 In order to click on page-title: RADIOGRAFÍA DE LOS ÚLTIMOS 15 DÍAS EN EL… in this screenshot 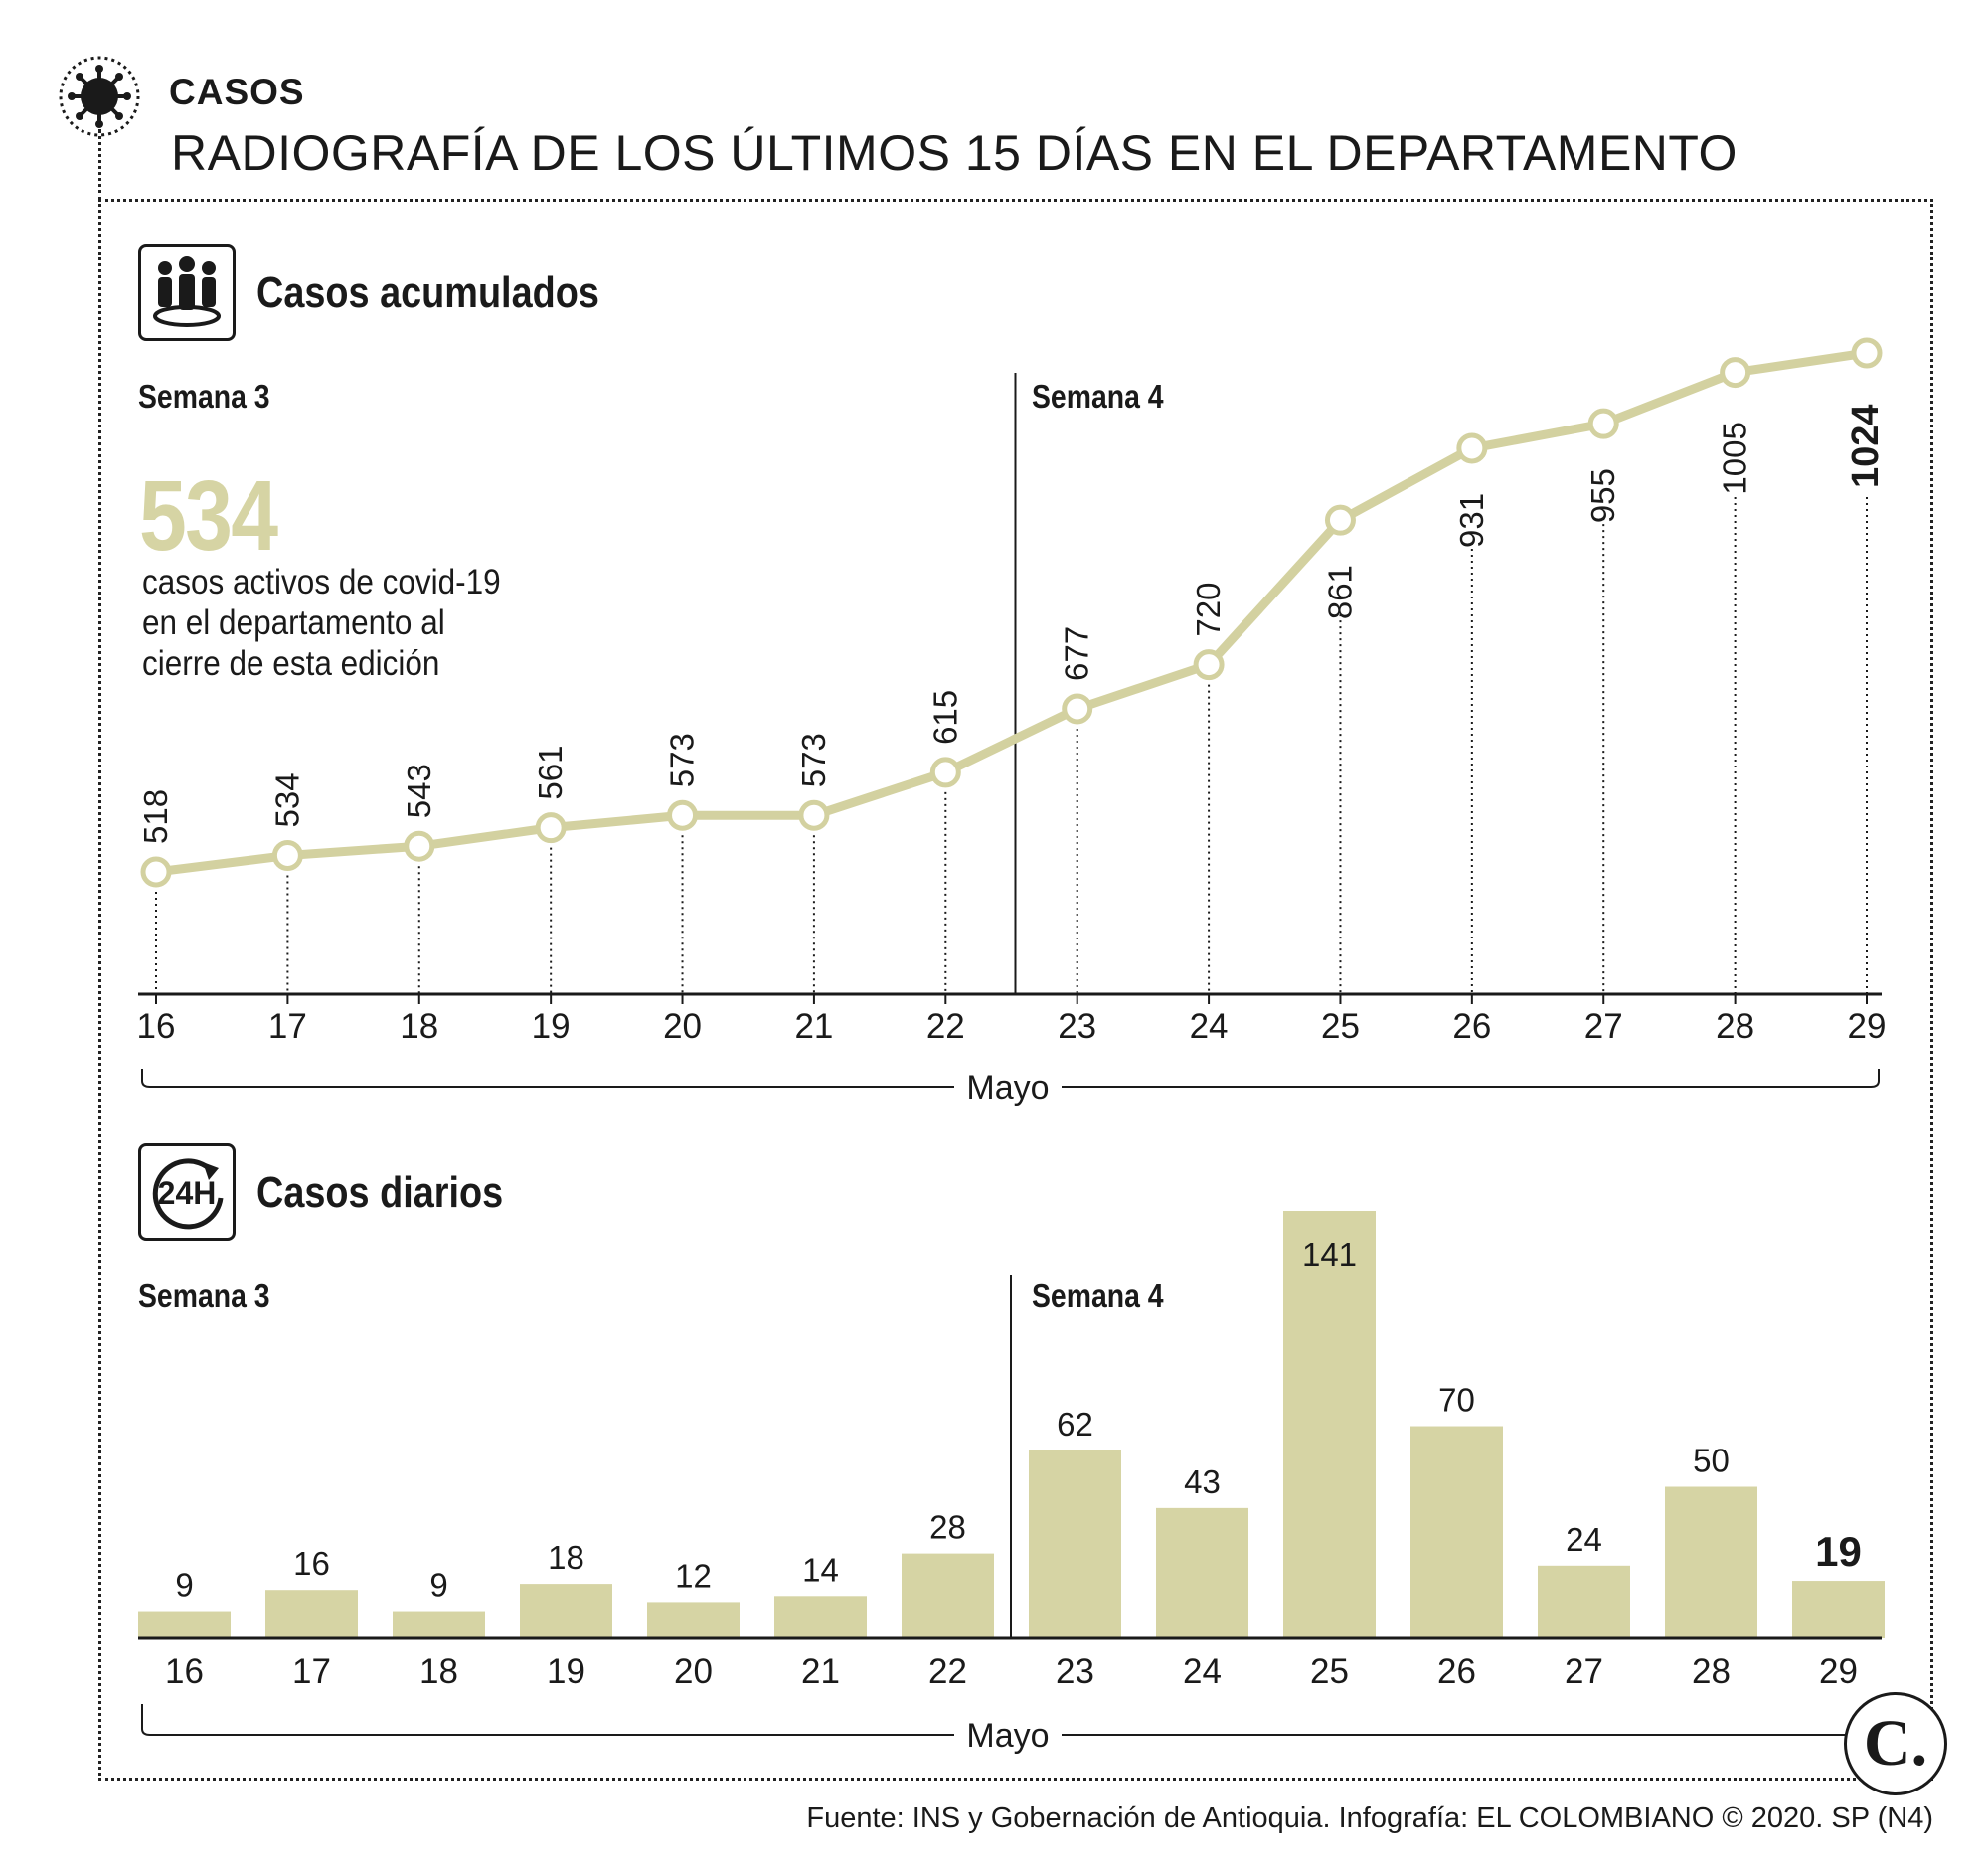, I will do `click(954, 153)`.